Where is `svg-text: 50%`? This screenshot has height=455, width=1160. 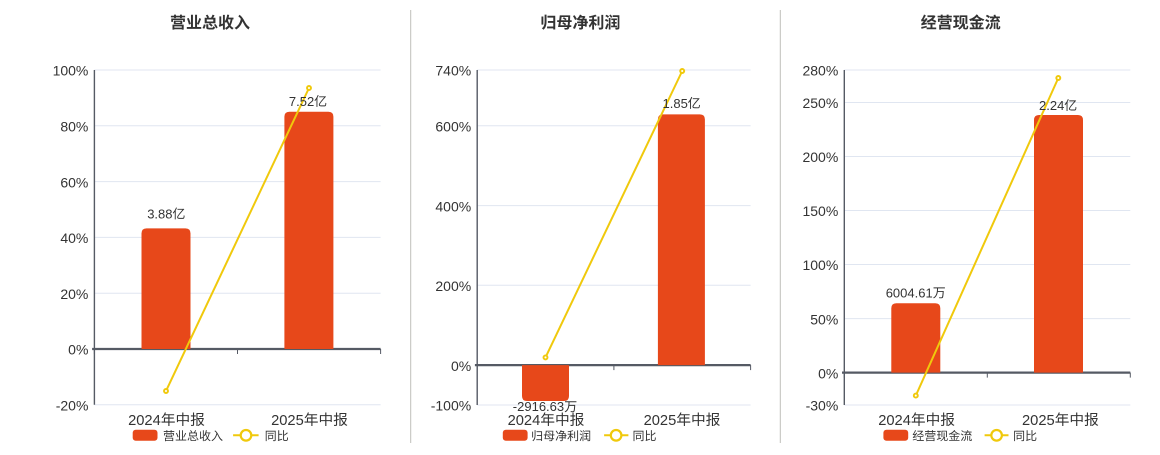 svg-text: 50% is located at coordinates (824, 319).